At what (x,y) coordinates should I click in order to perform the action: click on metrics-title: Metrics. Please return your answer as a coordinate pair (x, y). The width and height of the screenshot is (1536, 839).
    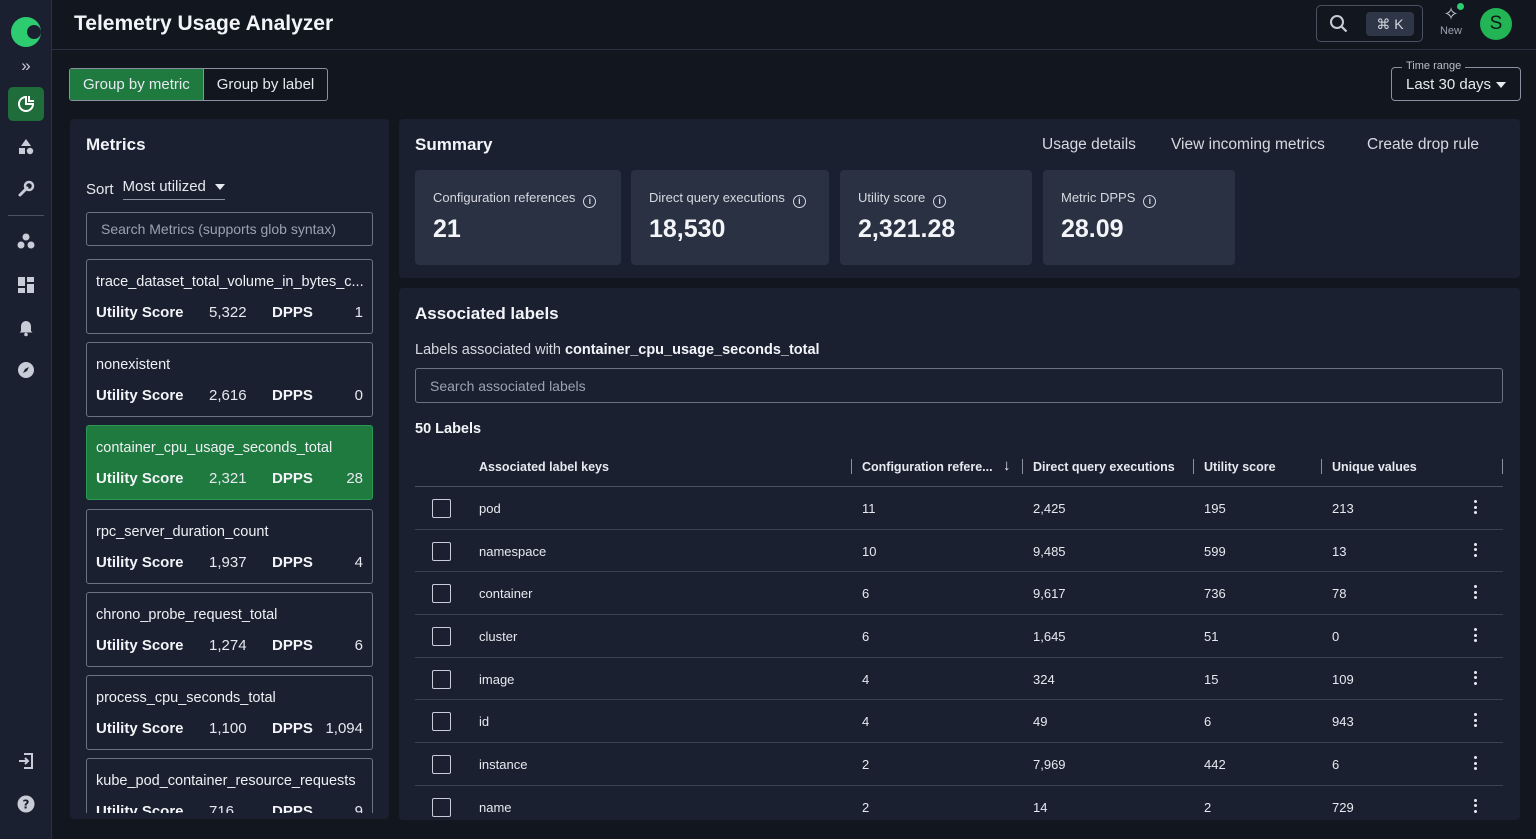
    Looking at the image, I should click on (116, 144).